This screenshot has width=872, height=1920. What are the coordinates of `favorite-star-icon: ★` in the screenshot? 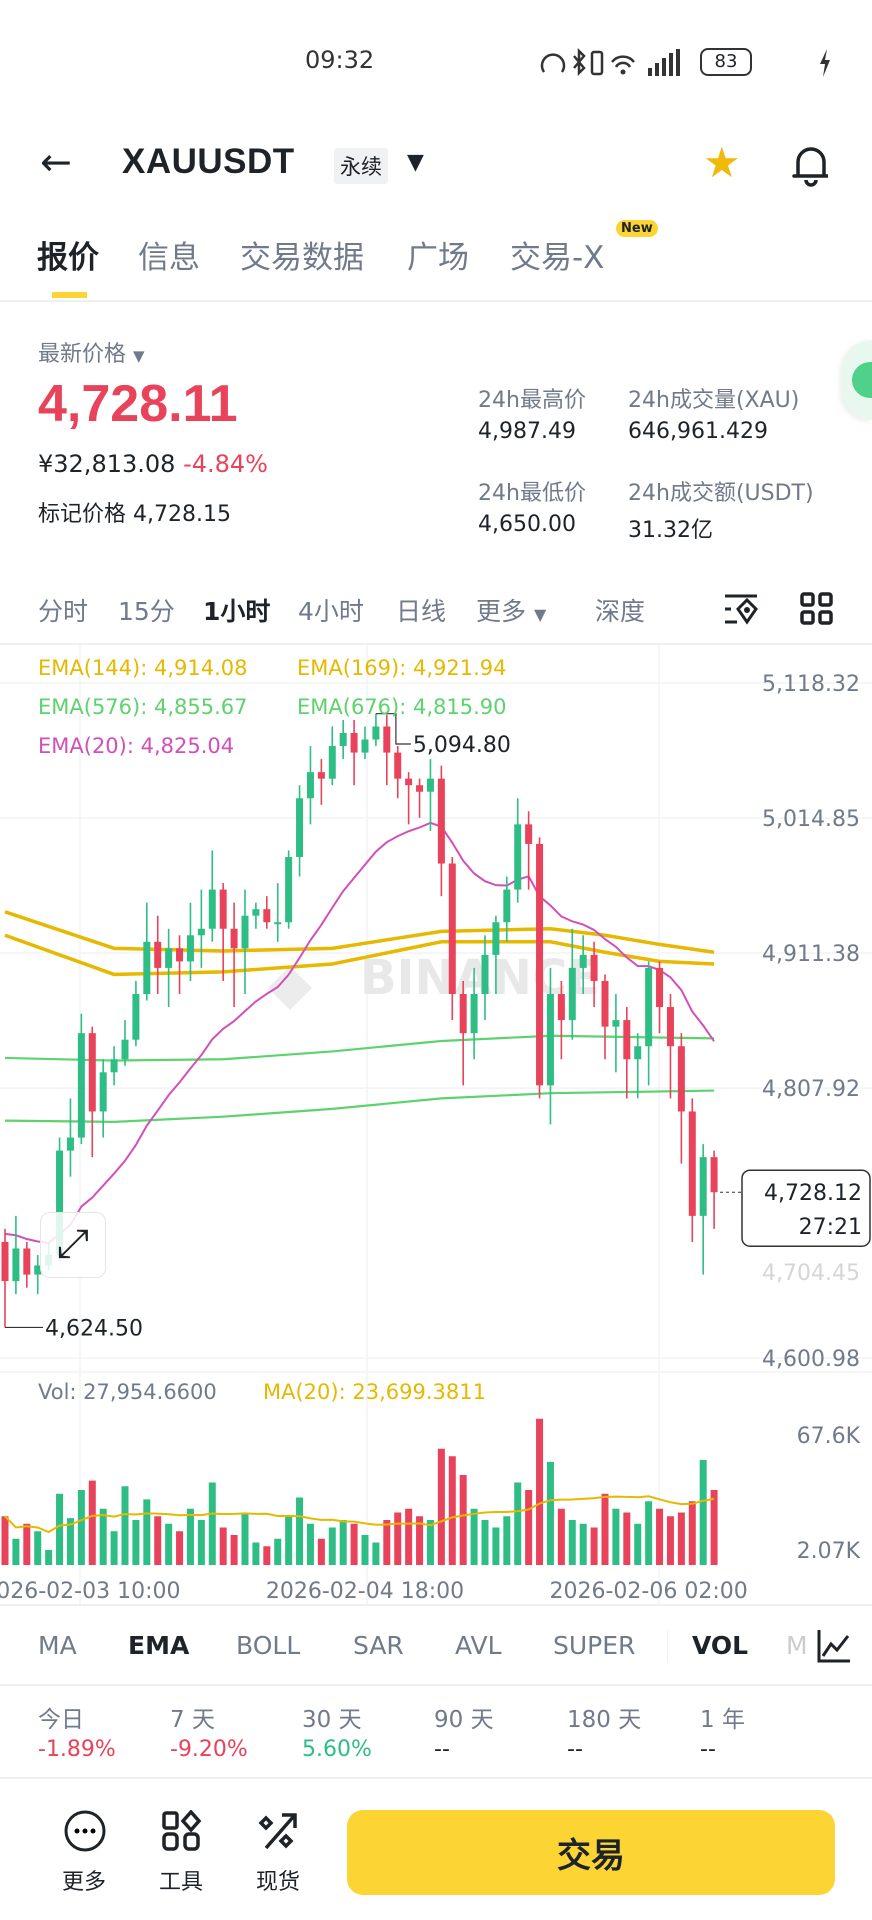 It's located at (722, 162).